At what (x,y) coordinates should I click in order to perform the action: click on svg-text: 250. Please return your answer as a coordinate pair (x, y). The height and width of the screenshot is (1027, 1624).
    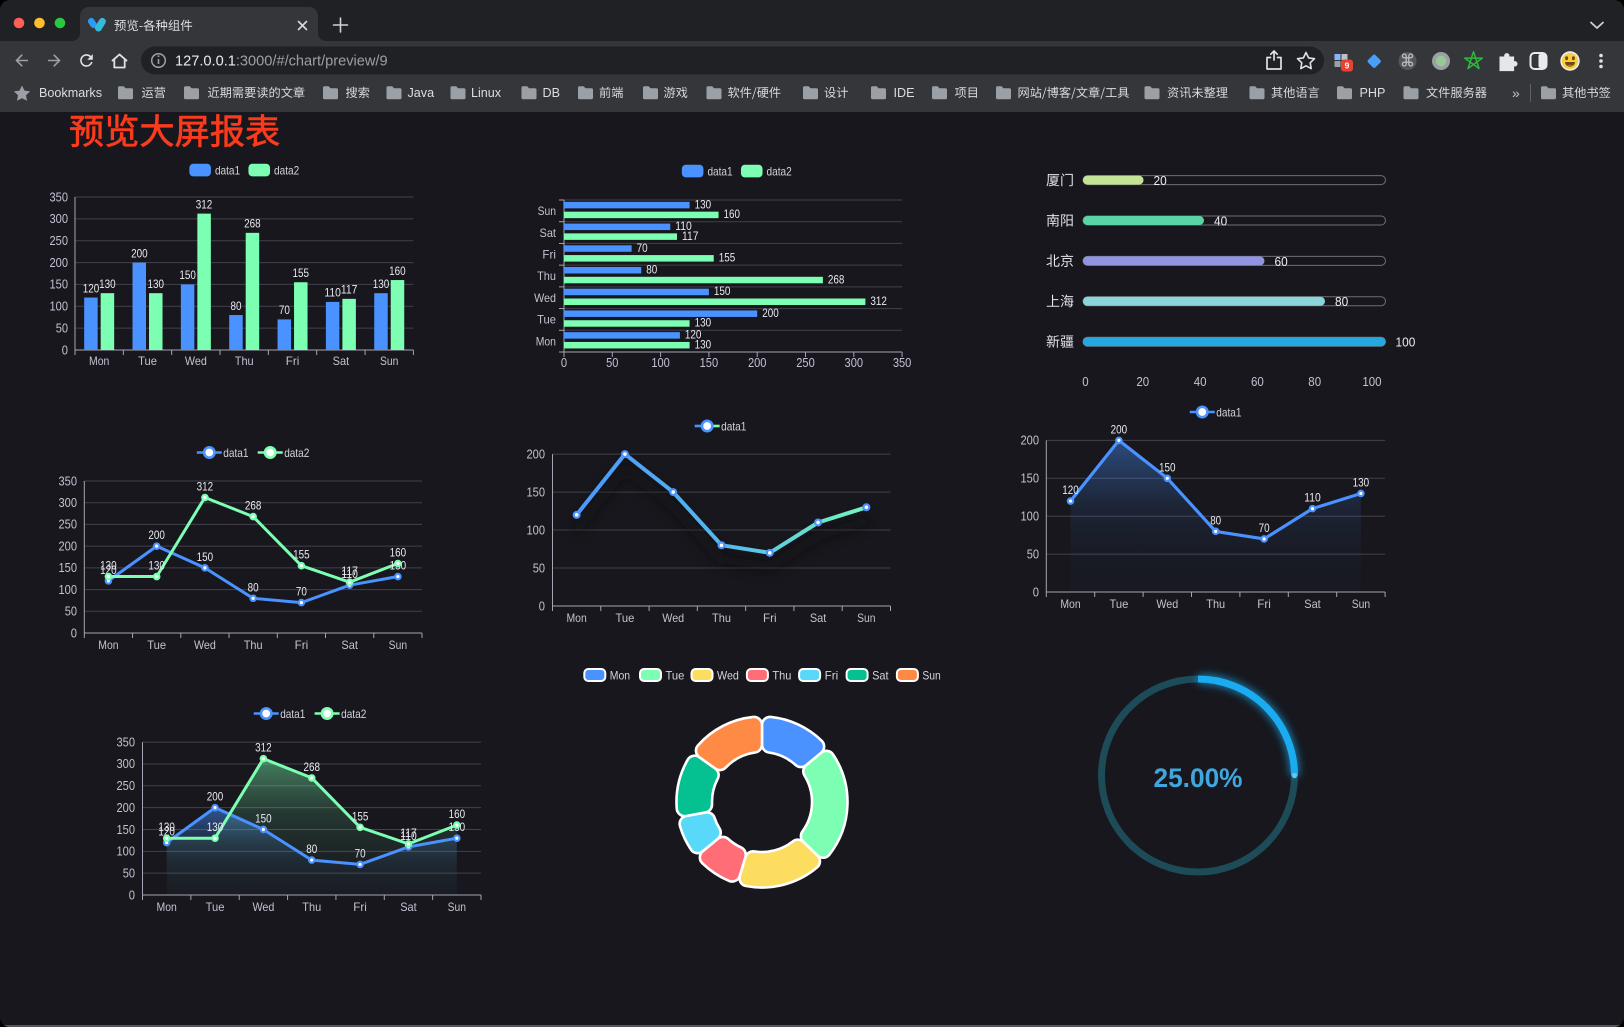
    Looking at the image, I should click on (126, 786).